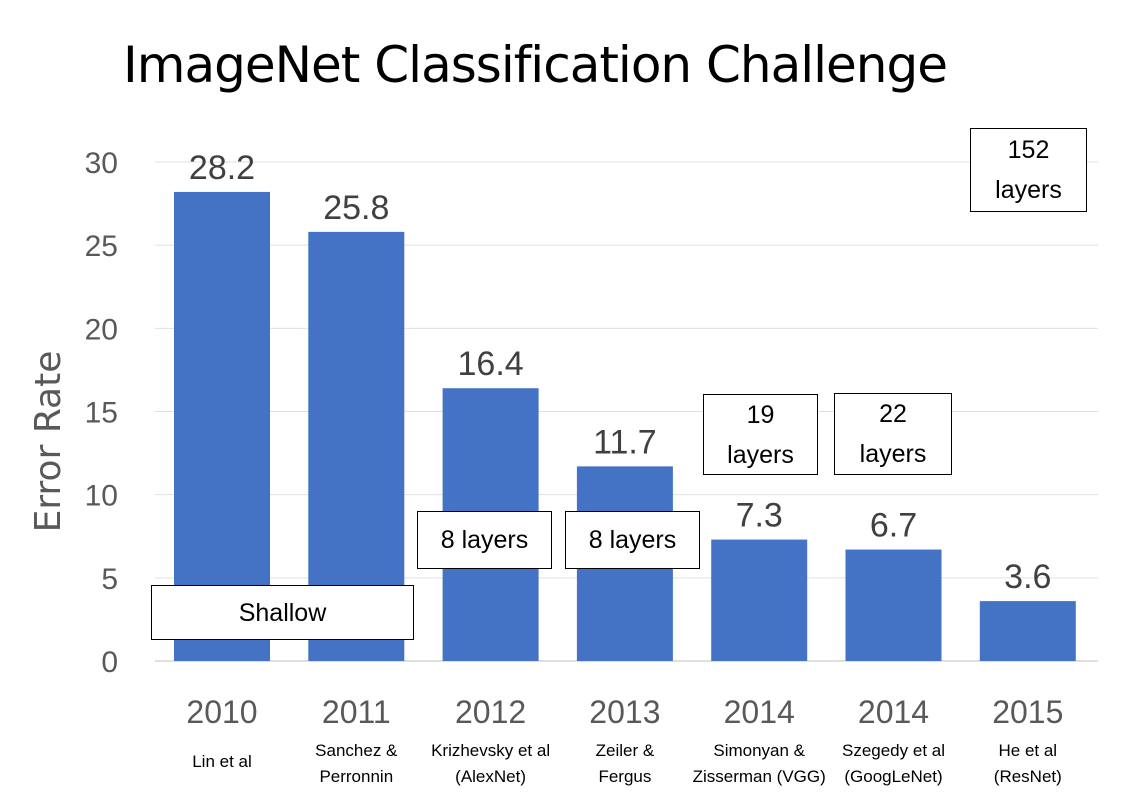  What do you see at coordinates (101, 246) in the screenshot?
I see `y-tick-label: 25` at bounding box center [101, 246].